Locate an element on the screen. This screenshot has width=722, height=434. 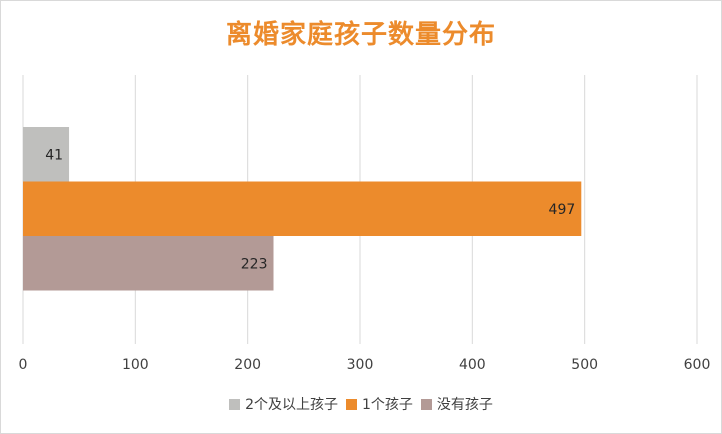
legend-label-none: 没有孩子 is located at coordinates (464, 405).